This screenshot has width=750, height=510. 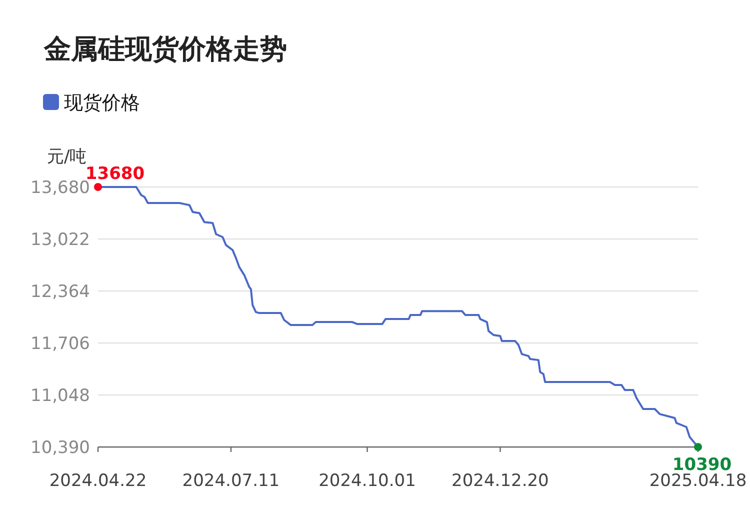 What do you see at coordinates (231, 481) in the screenshot?
I see `x-tick-label: 2024.07.11` at bounding box center [231, 481].